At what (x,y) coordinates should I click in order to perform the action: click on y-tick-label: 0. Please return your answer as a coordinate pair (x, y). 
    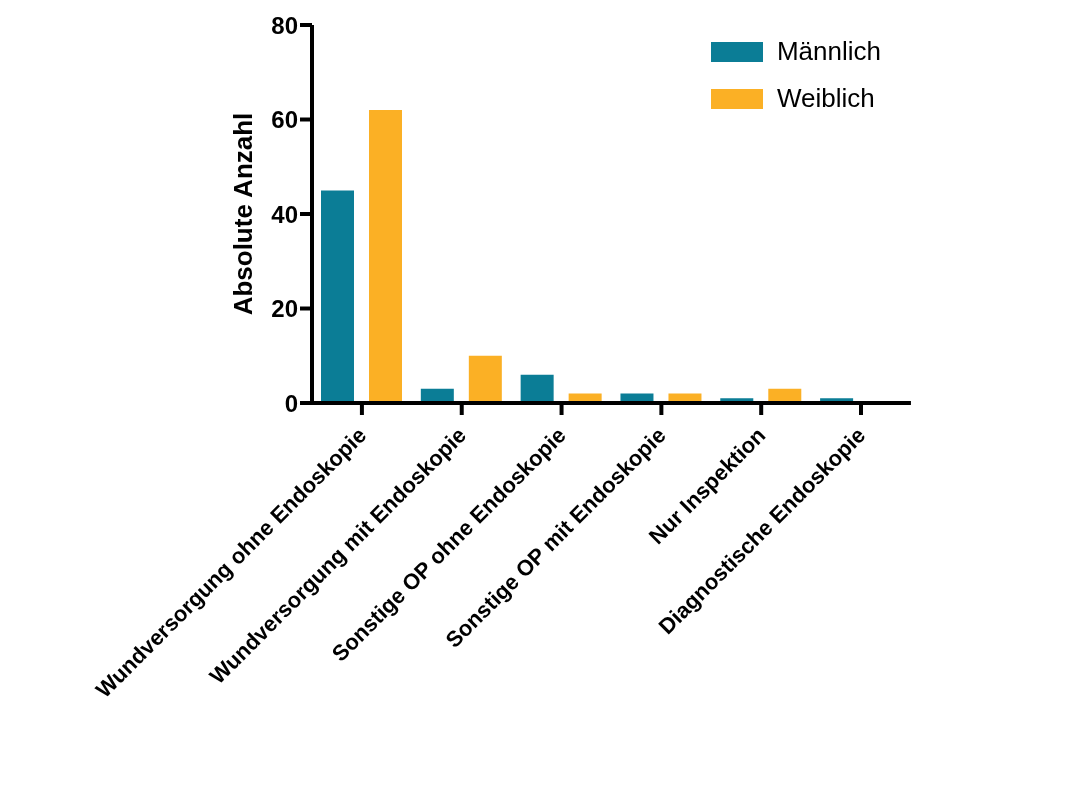
    Looking at the image, I should click on (291, 403).